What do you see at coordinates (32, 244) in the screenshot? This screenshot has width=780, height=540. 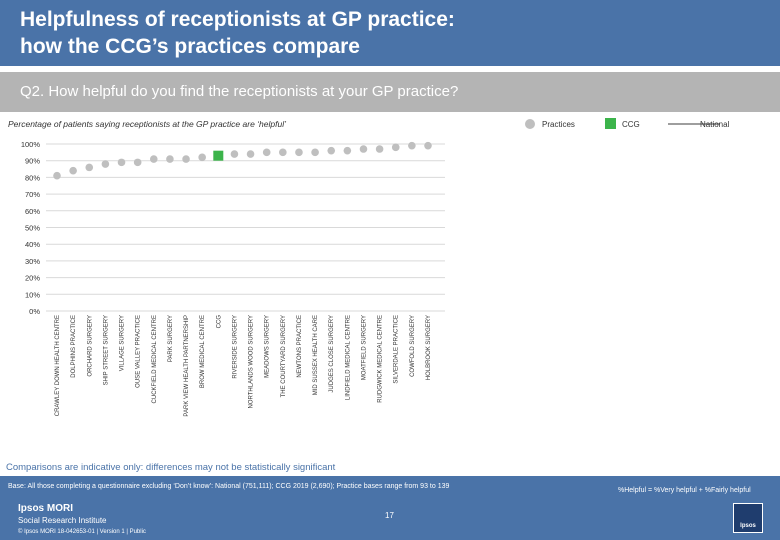 I see `y-tick-label: 40%` at bounding box center [32, 244].